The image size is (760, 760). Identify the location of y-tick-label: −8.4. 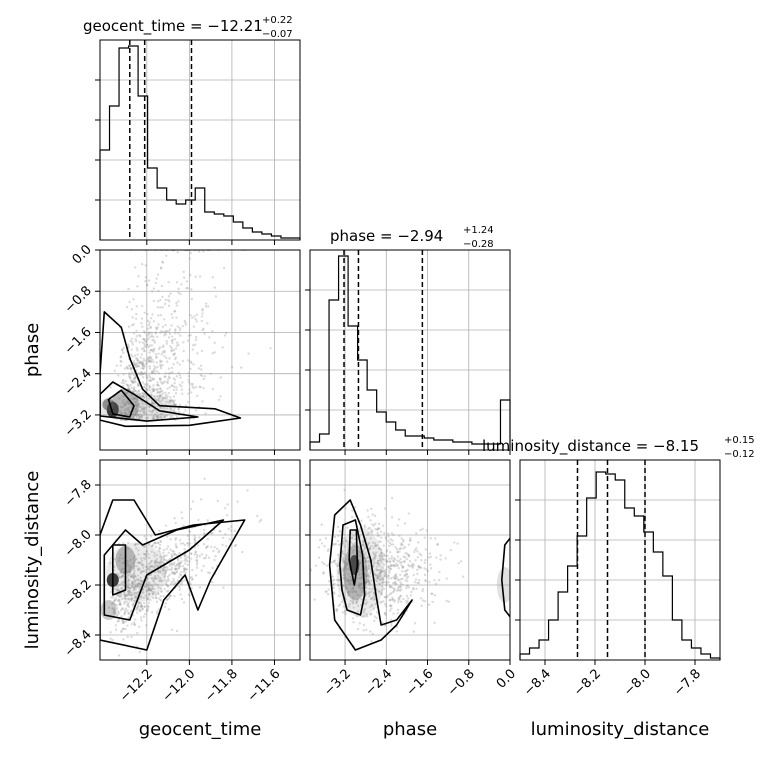
(78, 643).